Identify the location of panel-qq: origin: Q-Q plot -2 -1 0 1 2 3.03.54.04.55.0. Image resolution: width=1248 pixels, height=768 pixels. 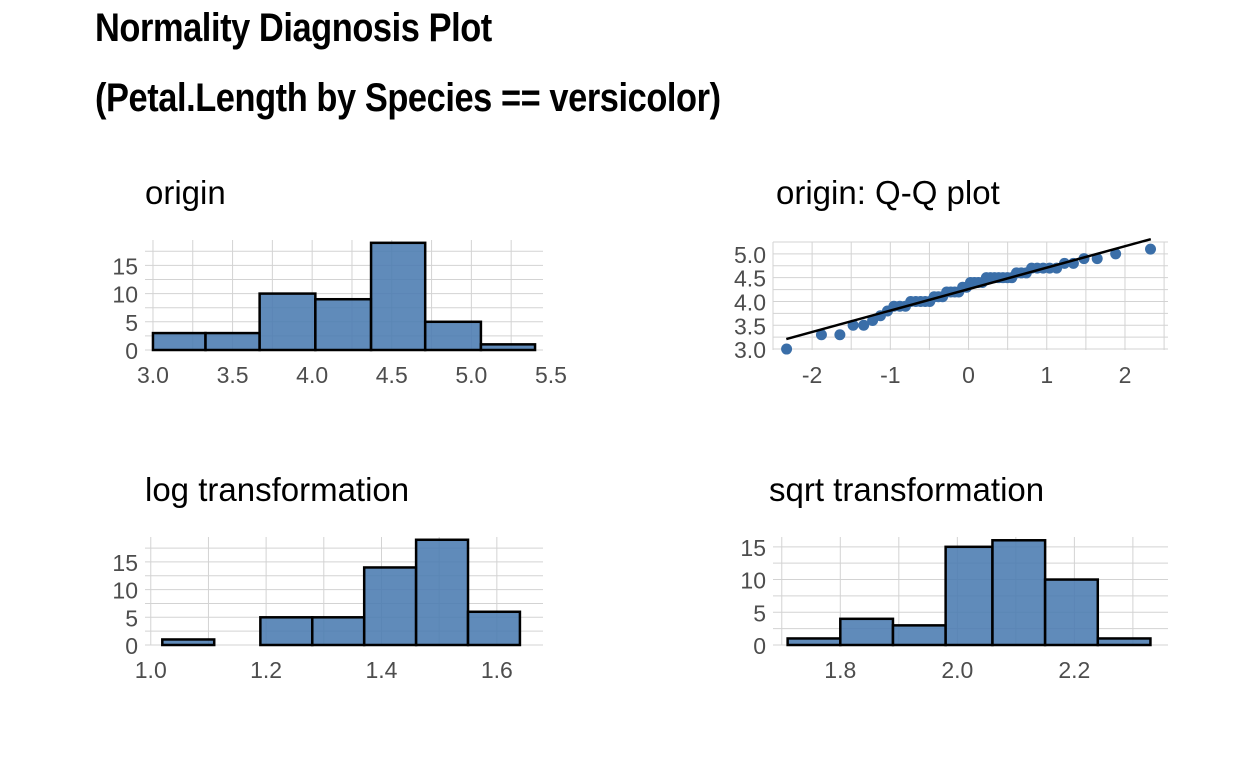
(951, 281).